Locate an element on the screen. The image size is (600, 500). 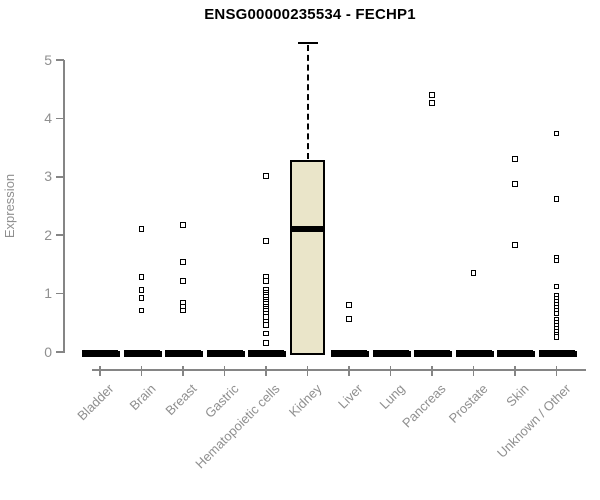
y-tick-label: 5 is located at coordinates (48, 59).